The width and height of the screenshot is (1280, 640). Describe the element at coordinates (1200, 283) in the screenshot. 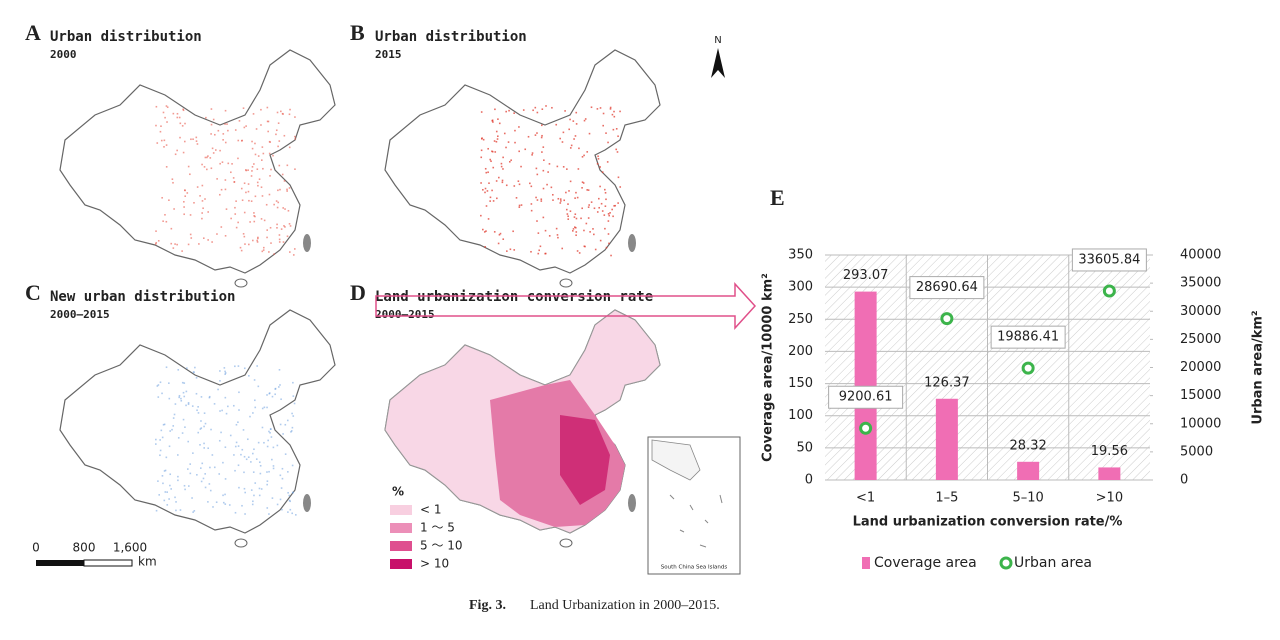

I see `y2-tick-label: 35000` at that location.